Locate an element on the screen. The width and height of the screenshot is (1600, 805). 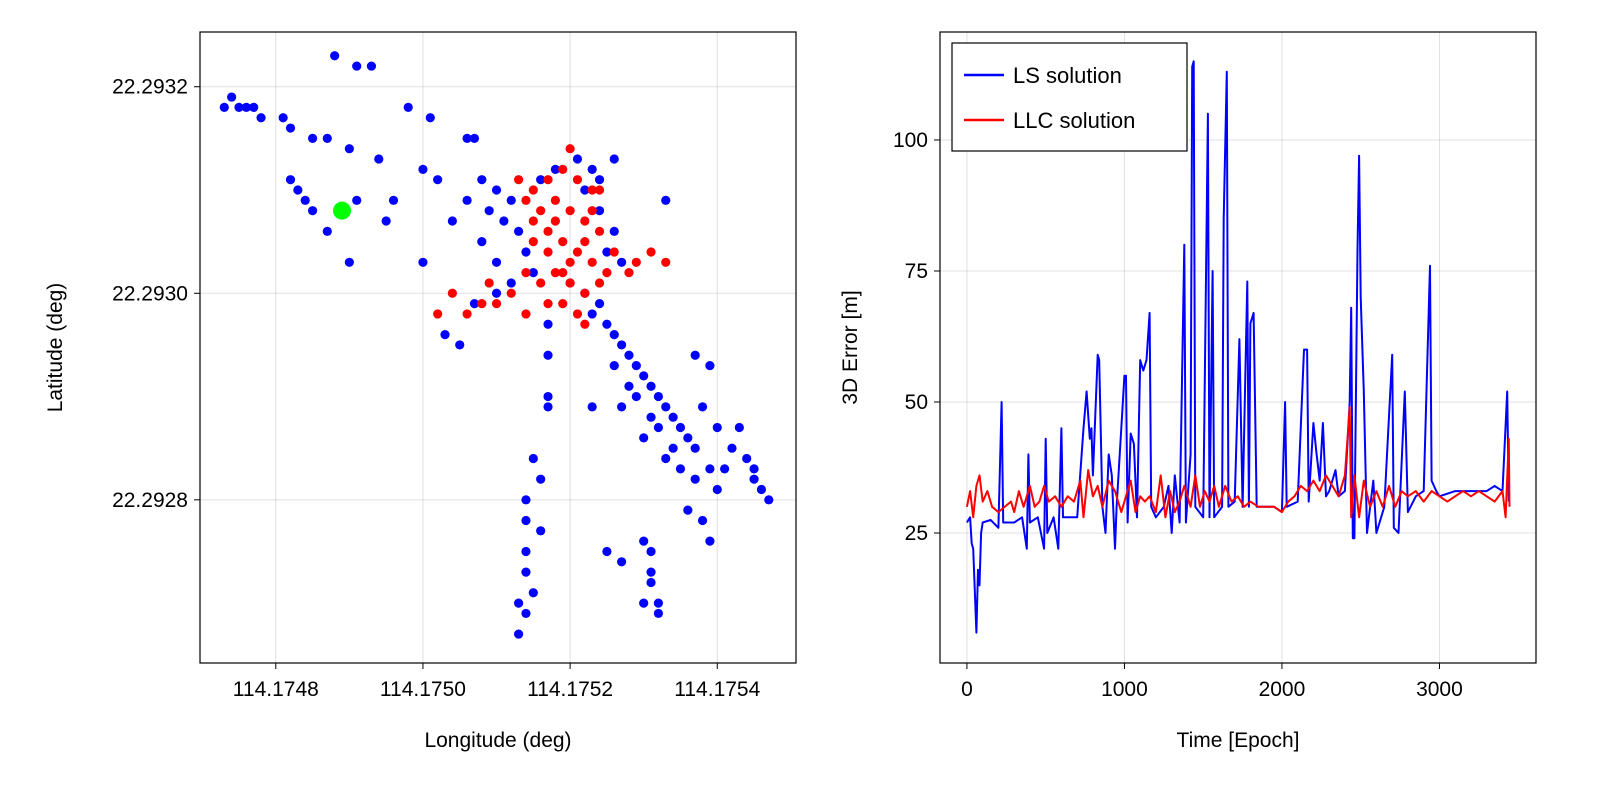
y-axis-label: Latitude (deg) is located at coordinates (55, 348).